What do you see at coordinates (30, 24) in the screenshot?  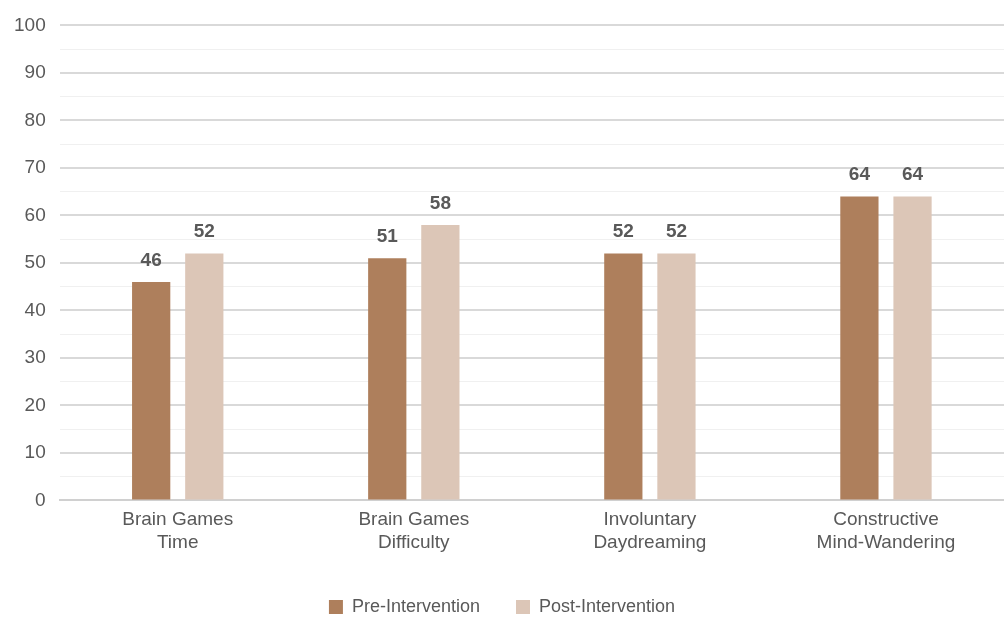 I see `y-tick-label: 100` at bounding box center [30, 24].